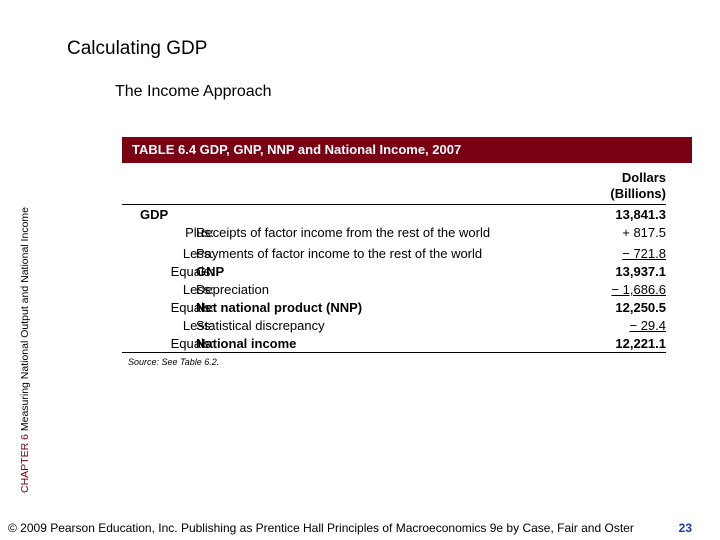 The height and width of the screenshot is (540, 720). What do you see at coordinates (279, 307) in the screenshot?
I see `row-desc: Net national product (NNP)` at bounding box center [279, 307].